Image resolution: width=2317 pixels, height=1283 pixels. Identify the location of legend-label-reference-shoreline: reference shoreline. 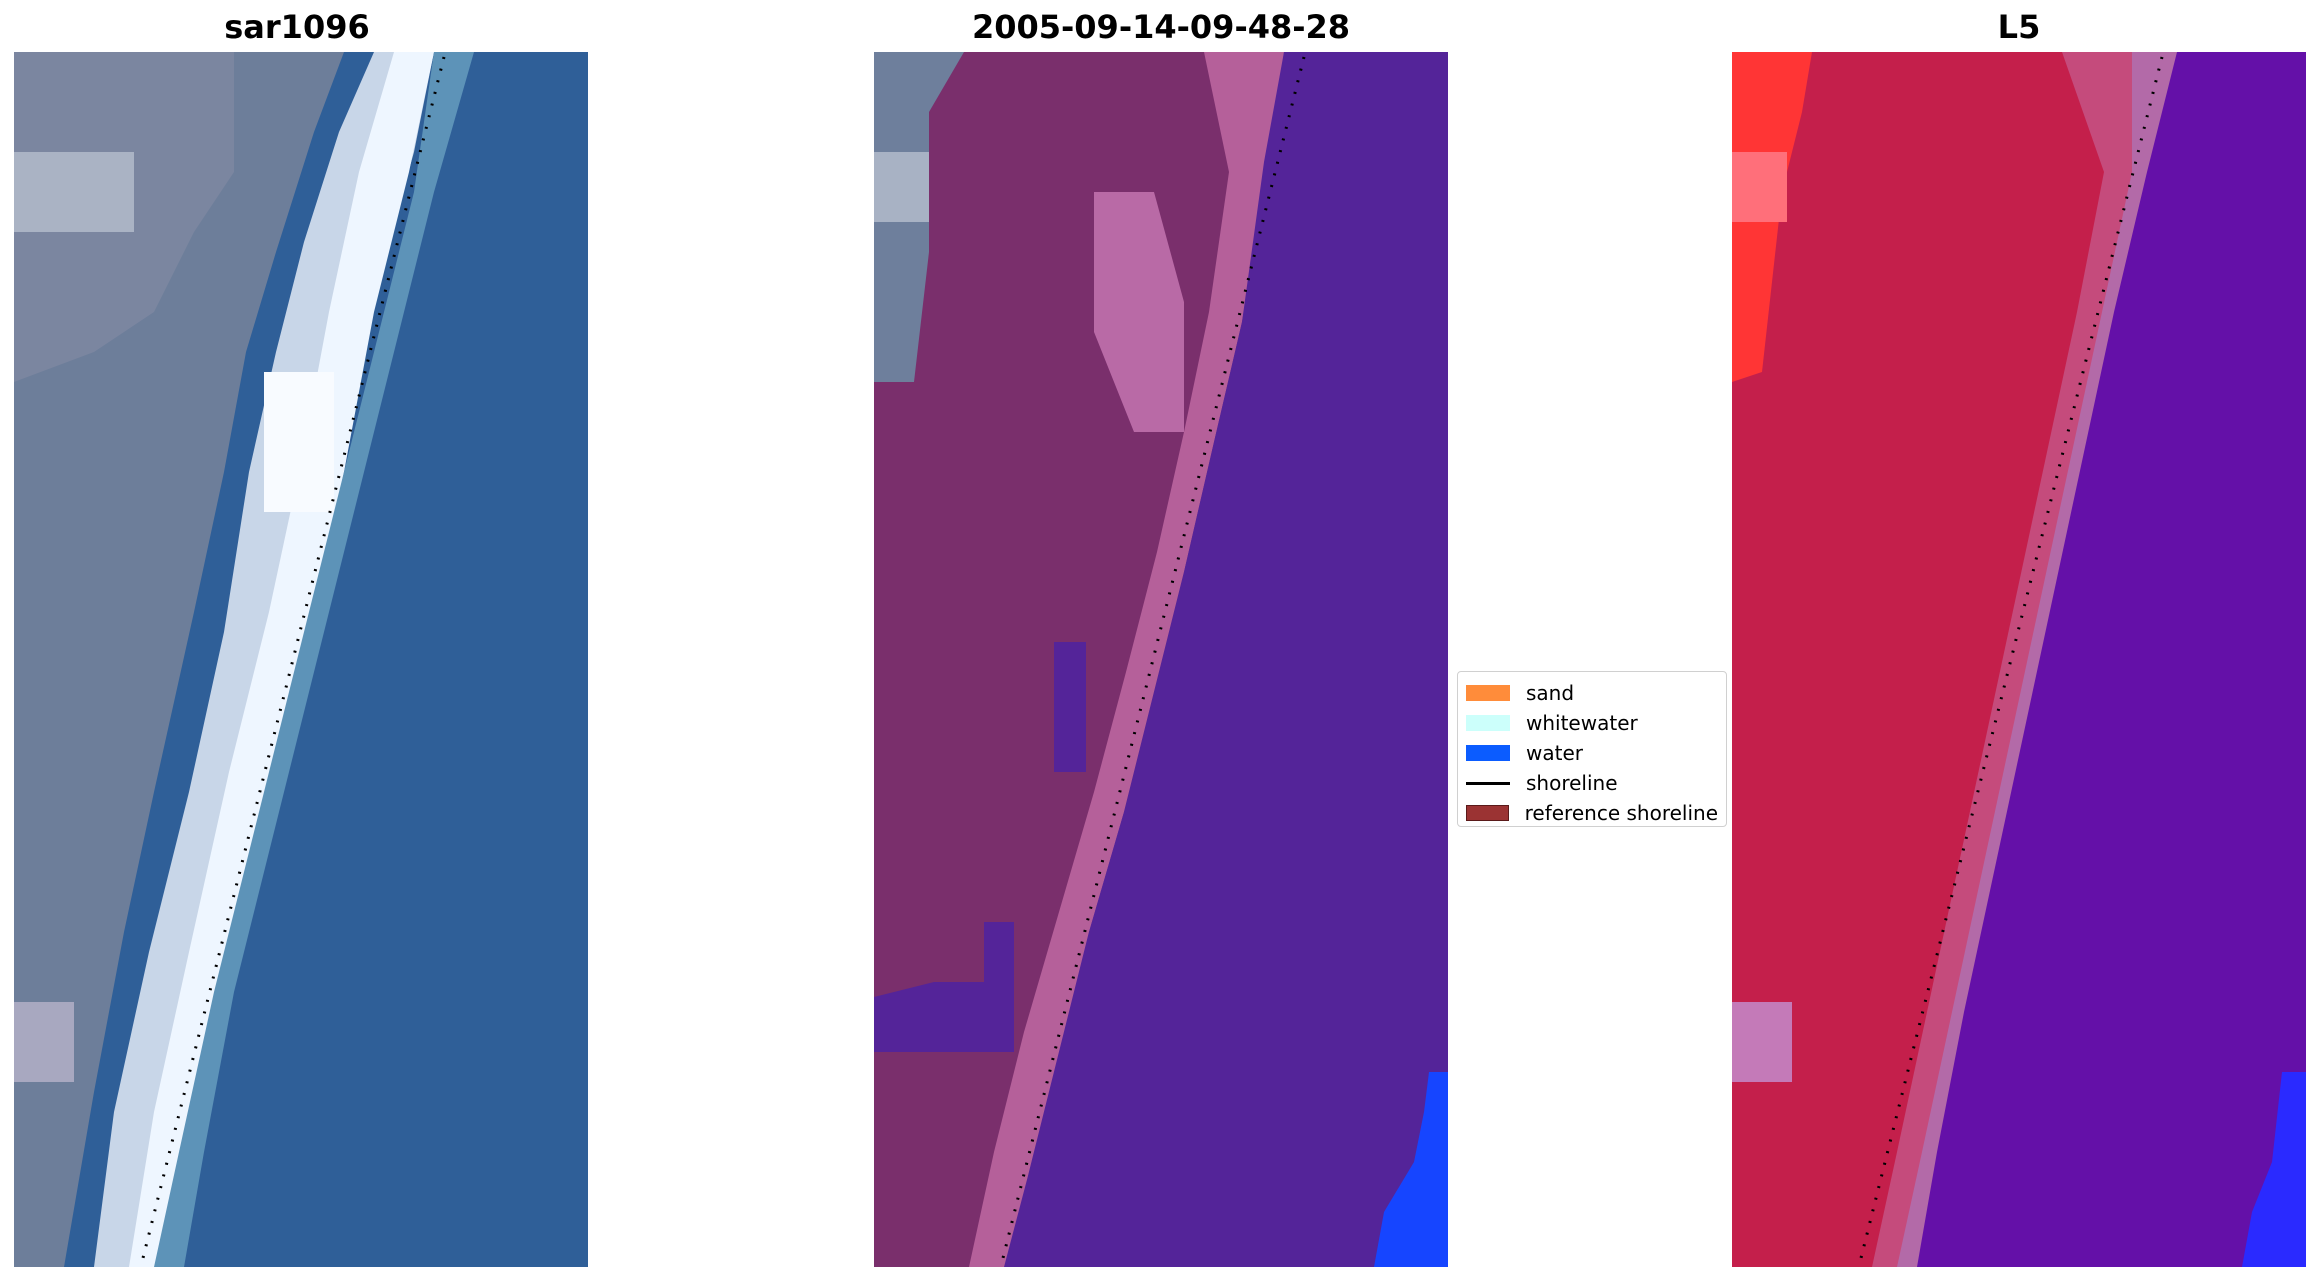
(1621, 813).